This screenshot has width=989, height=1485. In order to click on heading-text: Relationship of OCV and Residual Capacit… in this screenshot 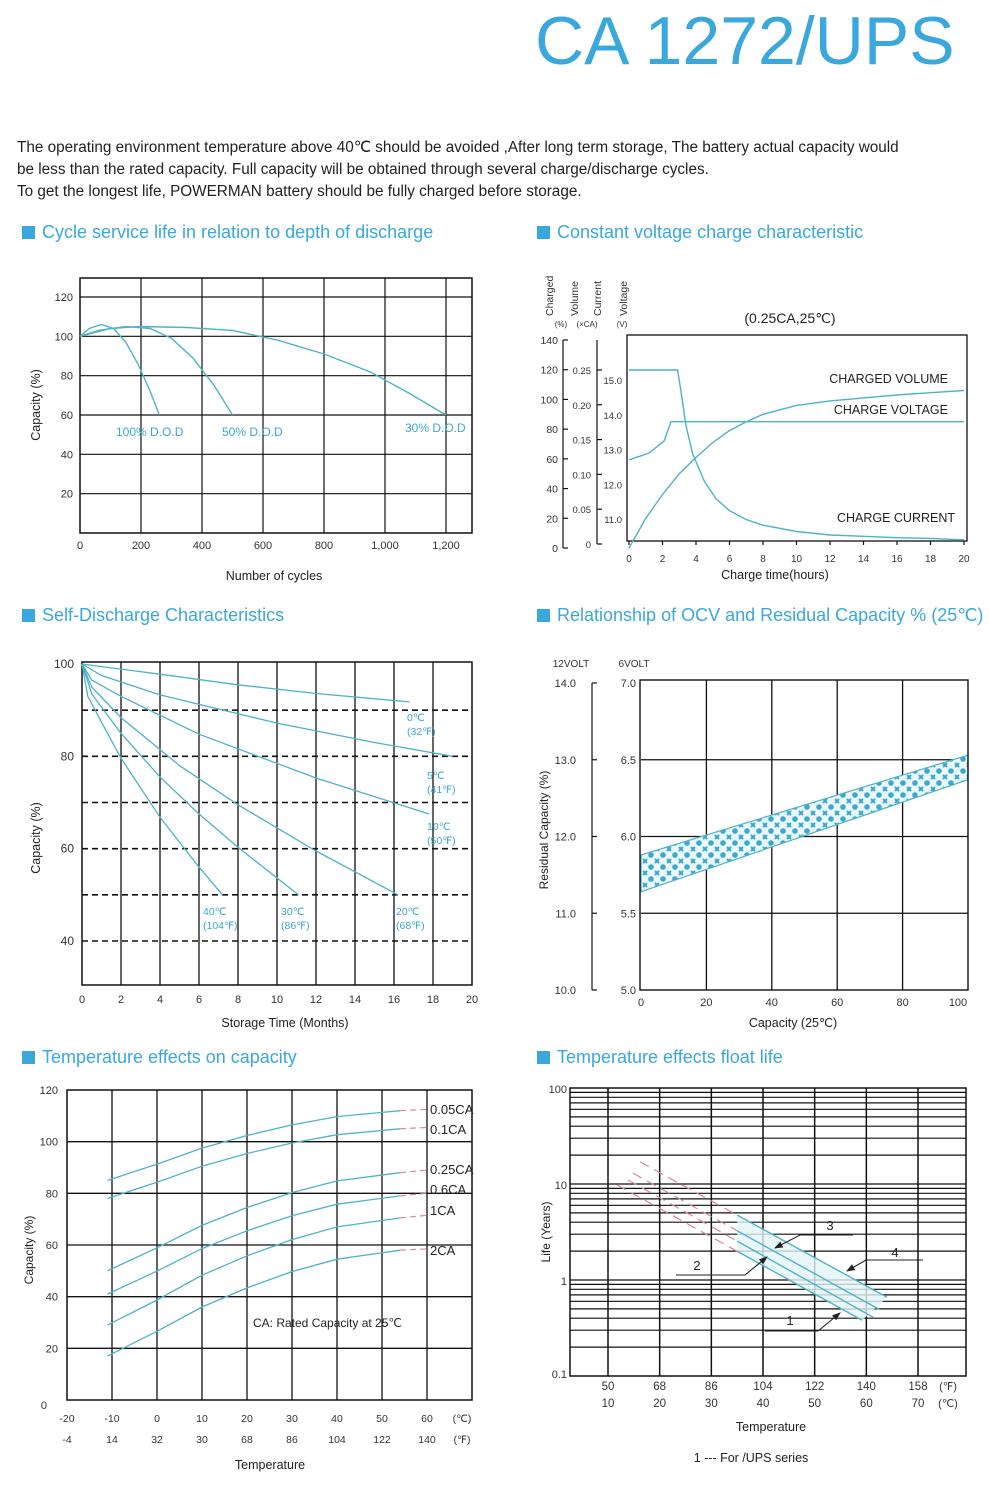, I will do `click(770, 615)`.